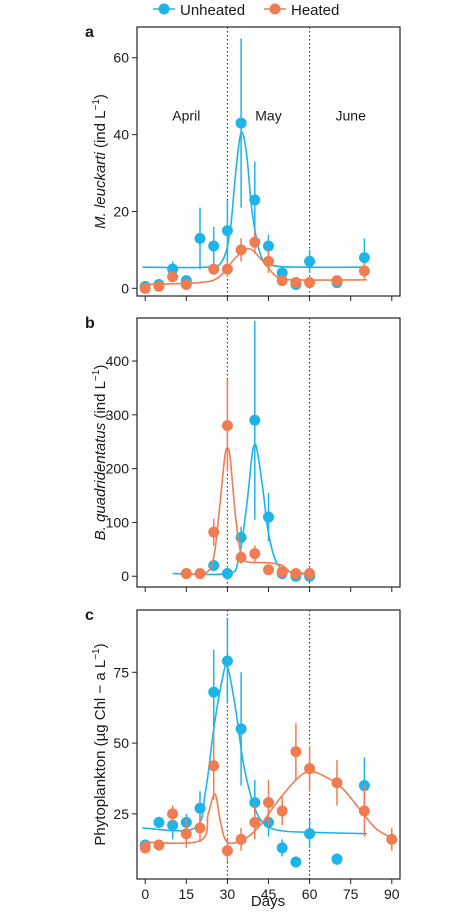 The width and height of the screenshot is (474, 914). I want to click on x-tick-label: 45, so click(269, 894).